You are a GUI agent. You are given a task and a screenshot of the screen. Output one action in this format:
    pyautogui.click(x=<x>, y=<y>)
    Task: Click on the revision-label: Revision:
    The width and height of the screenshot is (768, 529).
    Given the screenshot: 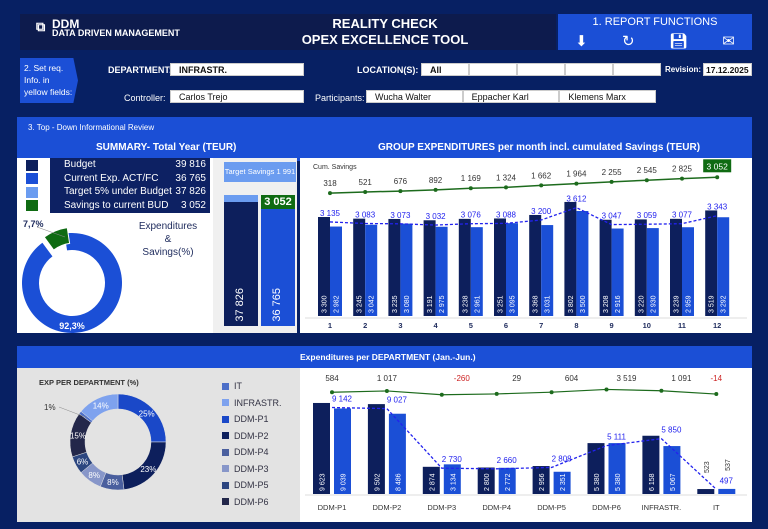 What is the action you would take?
    pyautogui.click(x=683, y=69)
    